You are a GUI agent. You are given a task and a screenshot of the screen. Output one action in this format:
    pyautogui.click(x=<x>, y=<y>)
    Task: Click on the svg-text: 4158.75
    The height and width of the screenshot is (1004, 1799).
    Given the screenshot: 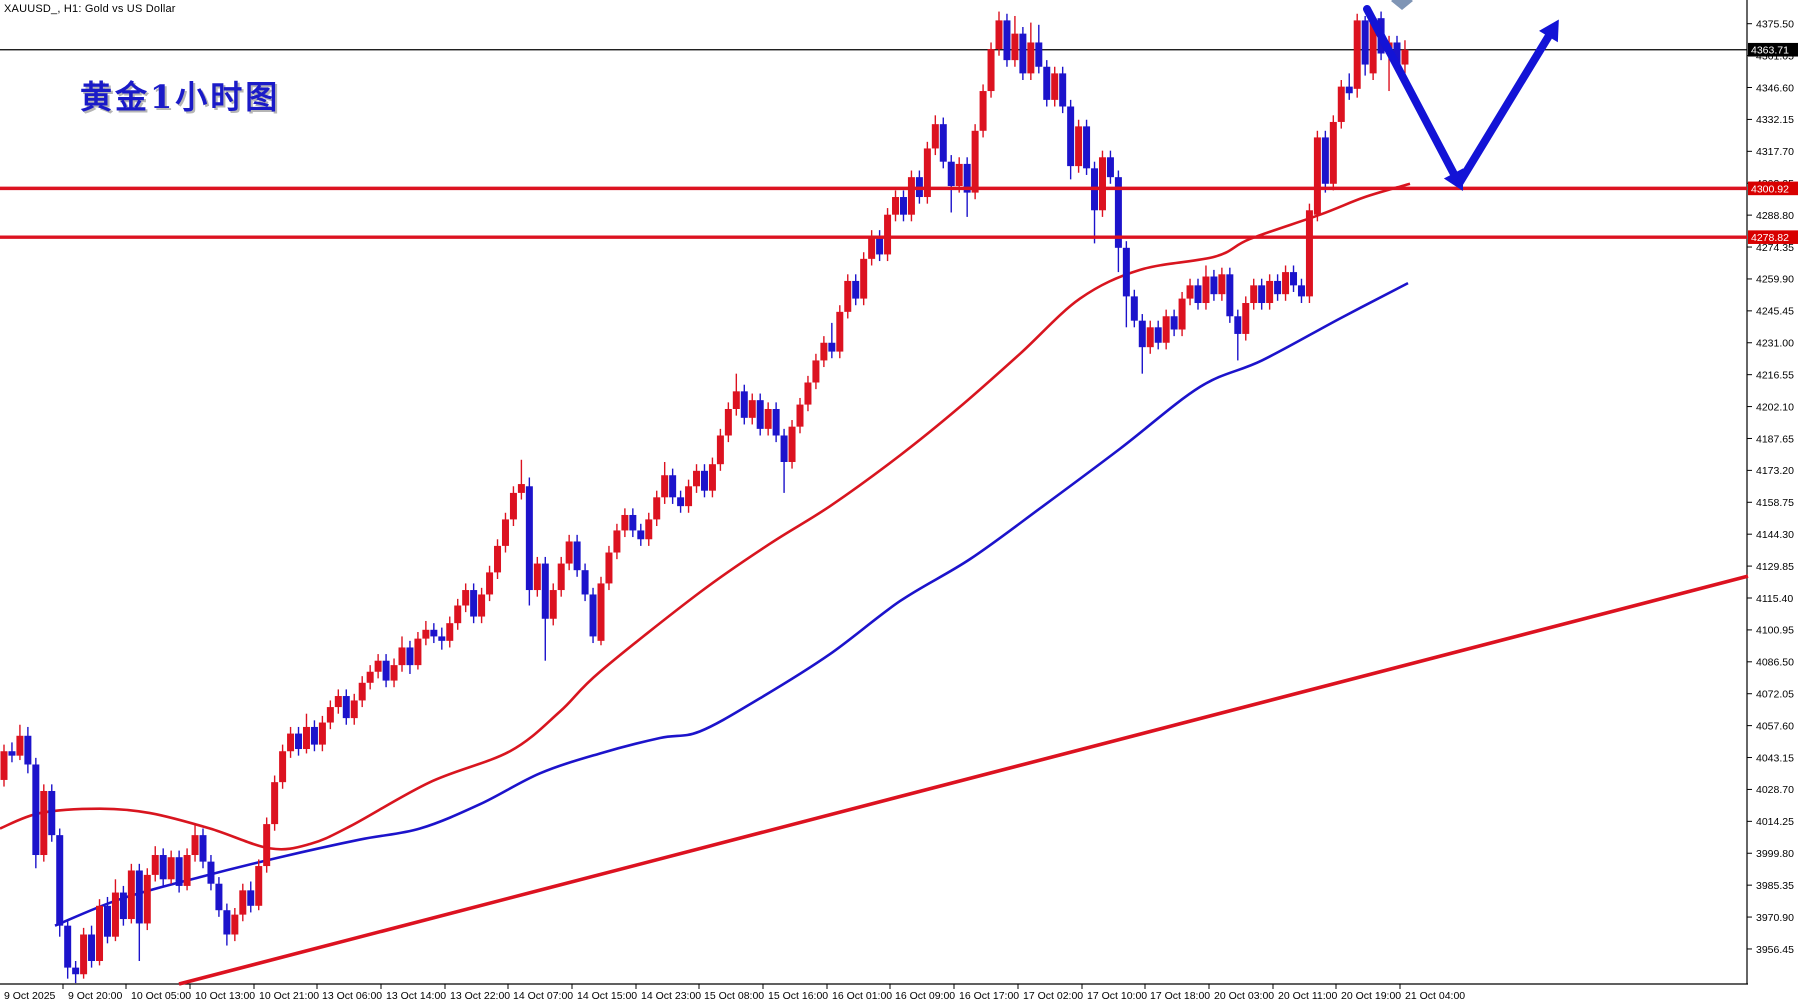 What is the action you would take?
    pyautogui.click(x=1775, y=503)
    